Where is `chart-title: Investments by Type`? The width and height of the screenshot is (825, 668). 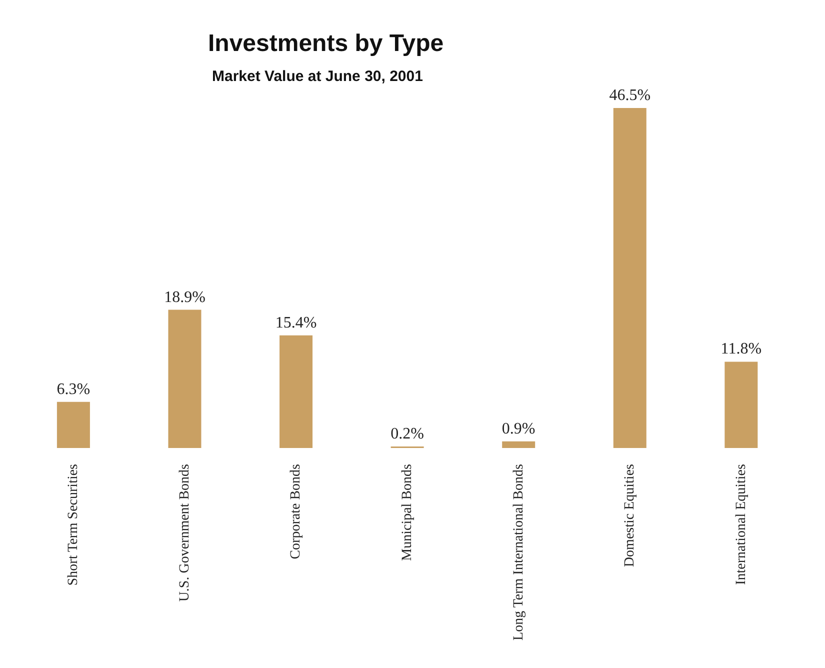
chart-title: Investments by Type is located at coordinates (326, 44).